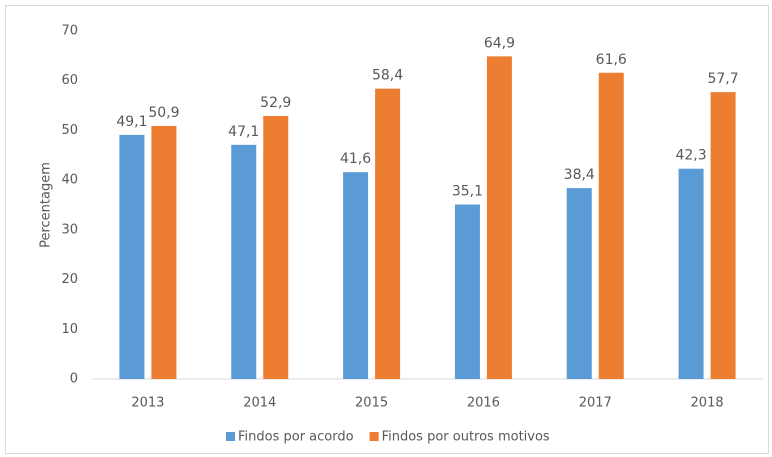  I want to click on y-tick-label: 20, so click(69, 279).